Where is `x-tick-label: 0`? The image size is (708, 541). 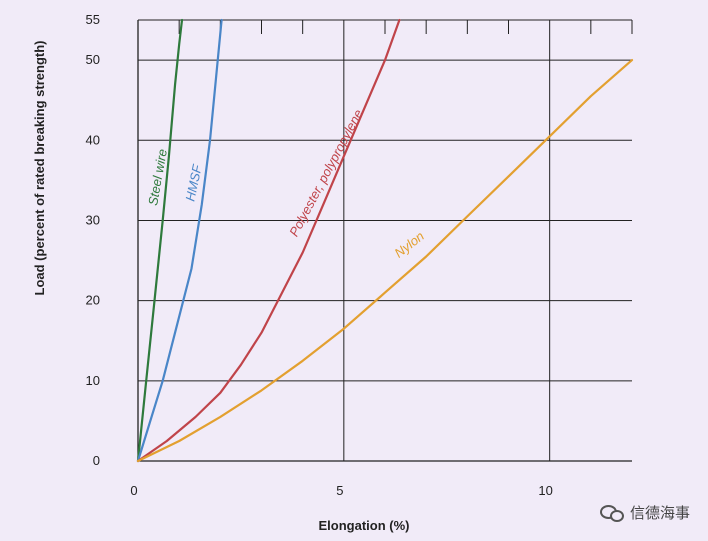
x-tick-label: 0 is located at coordinates (133, 490).